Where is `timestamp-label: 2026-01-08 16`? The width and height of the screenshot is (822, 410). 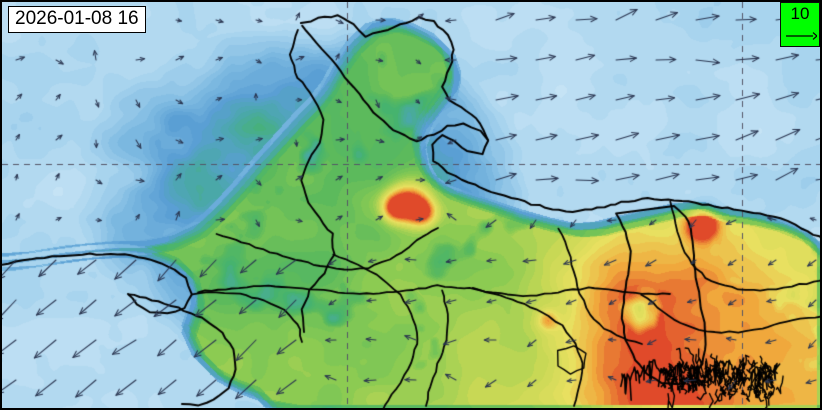 timestamp-label: 2026-01-08 16 is located at coordinates (77, 19).